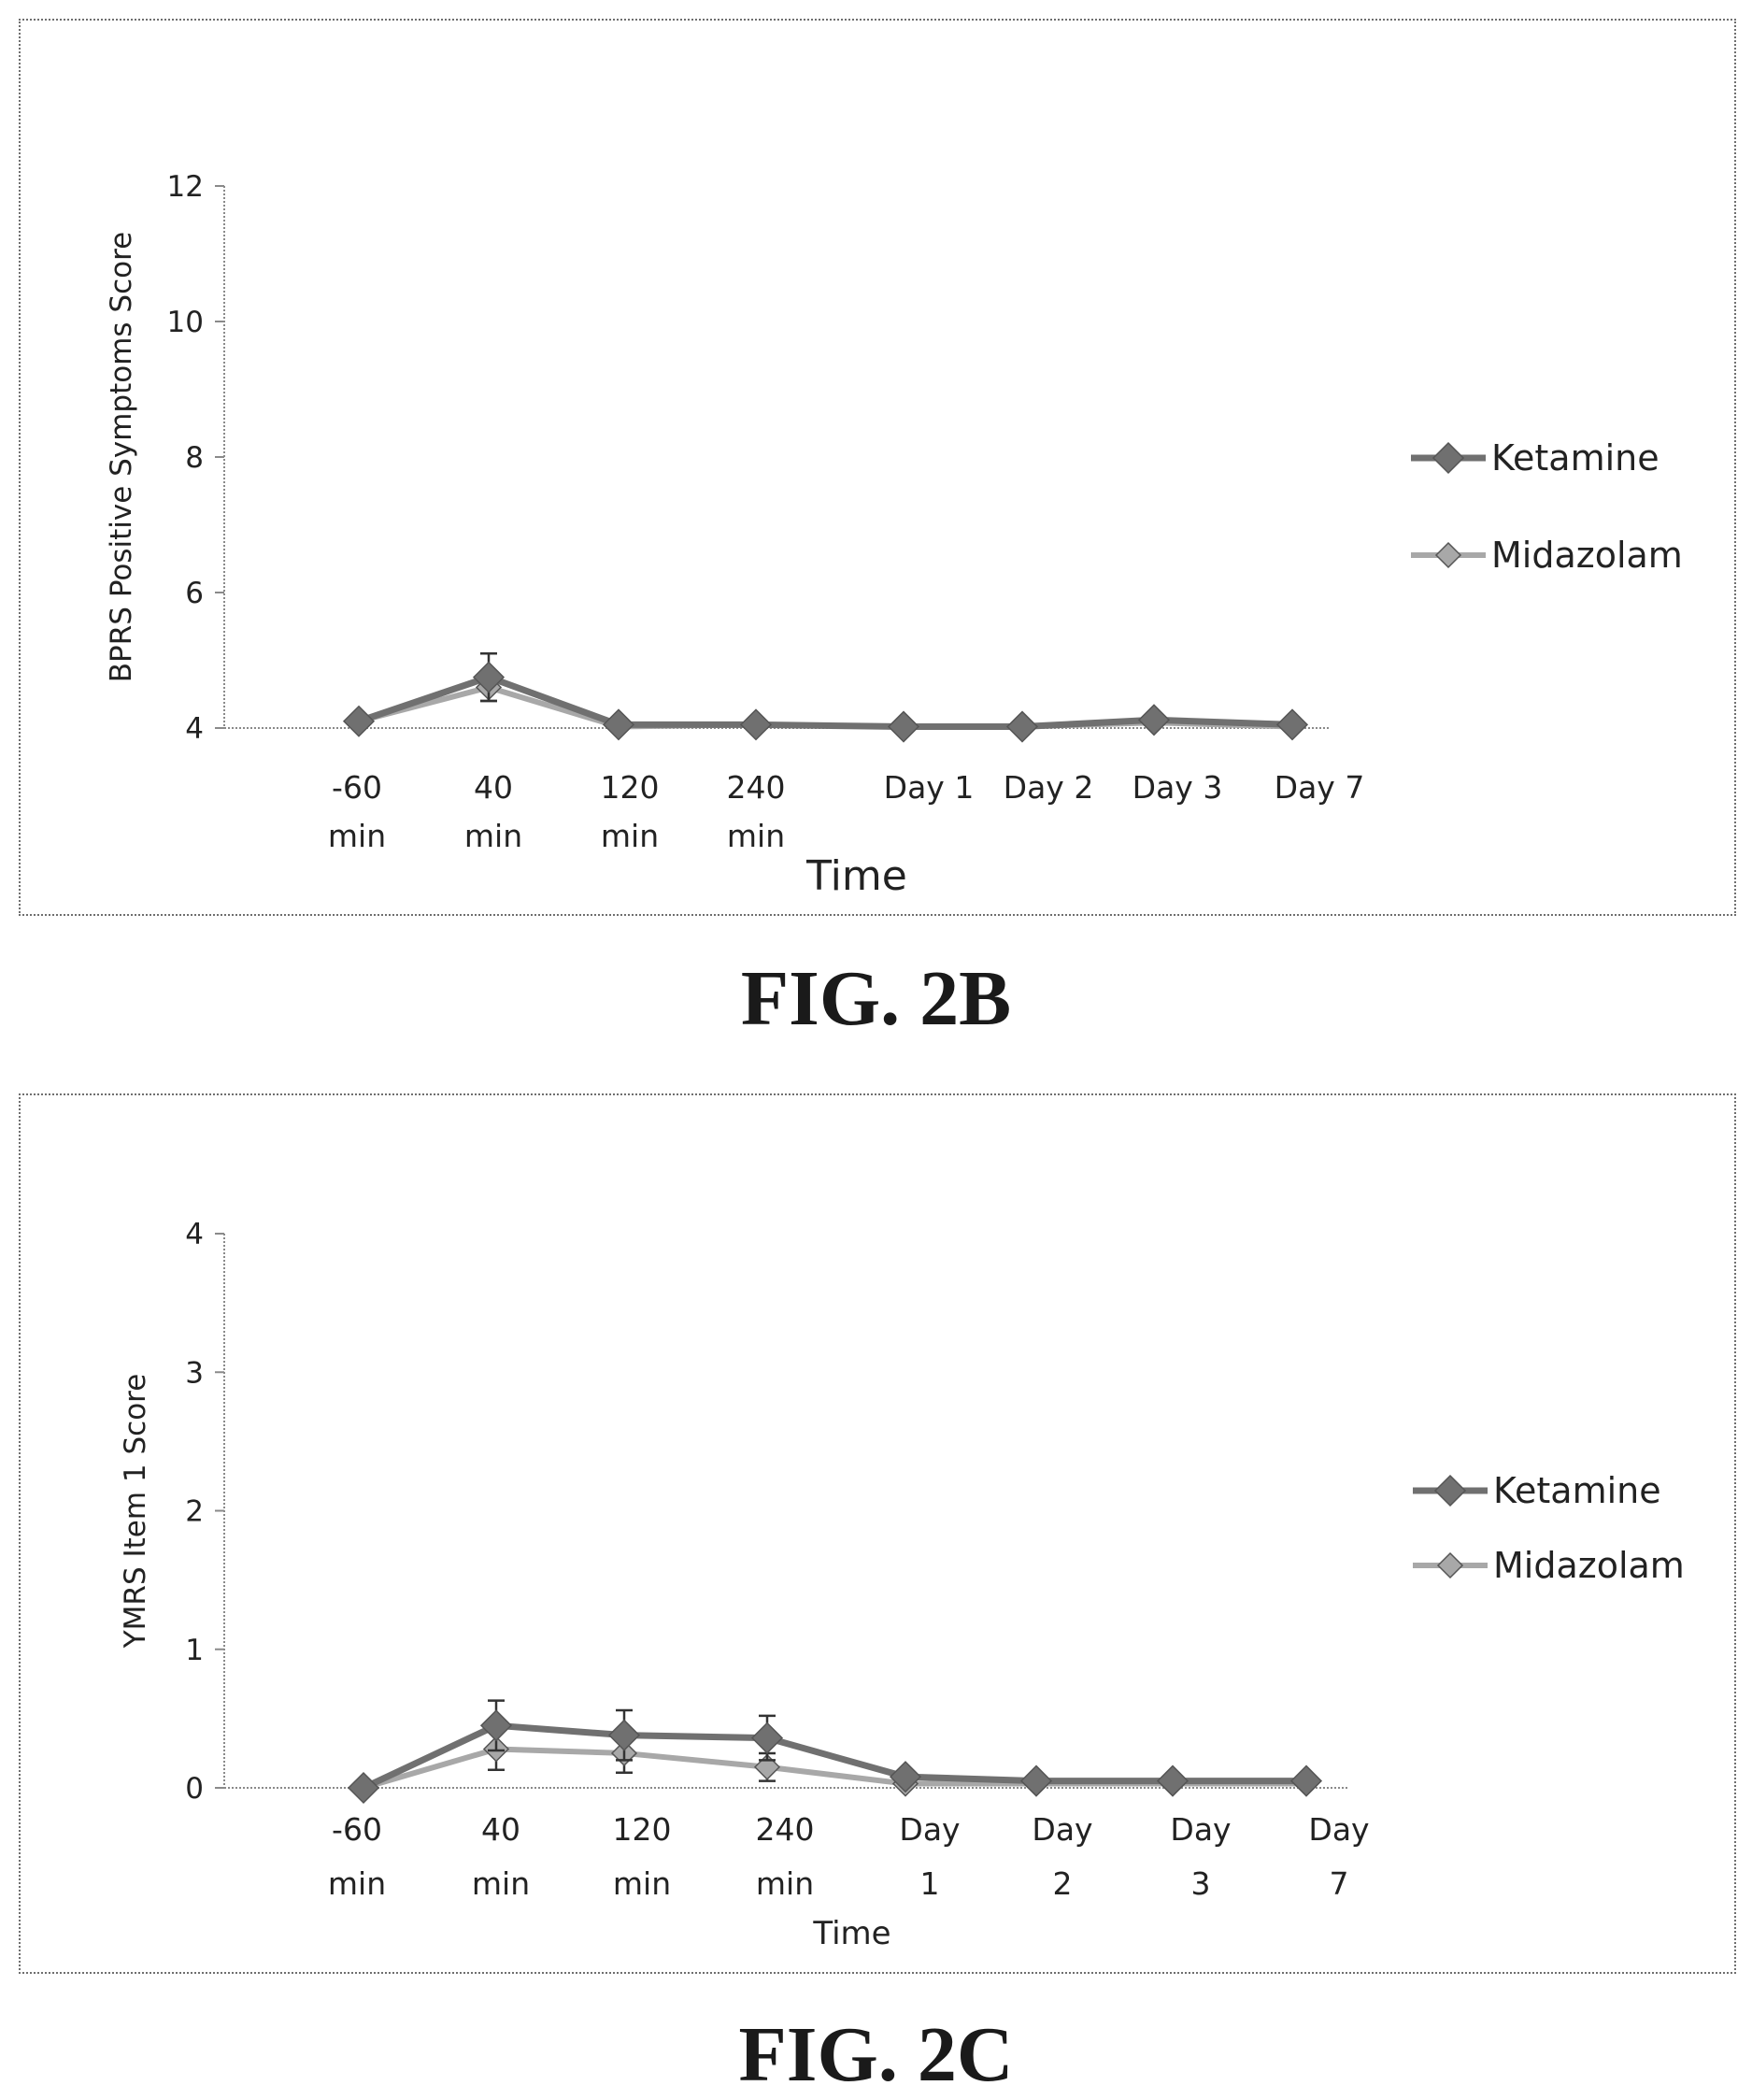 Image resolution: width=1752 pixels, height=2100 pixels. Describe the element at coordinates (876, 2054) in the screenshot. I see `figure-caption-2c: FIG. 2C` at that location.